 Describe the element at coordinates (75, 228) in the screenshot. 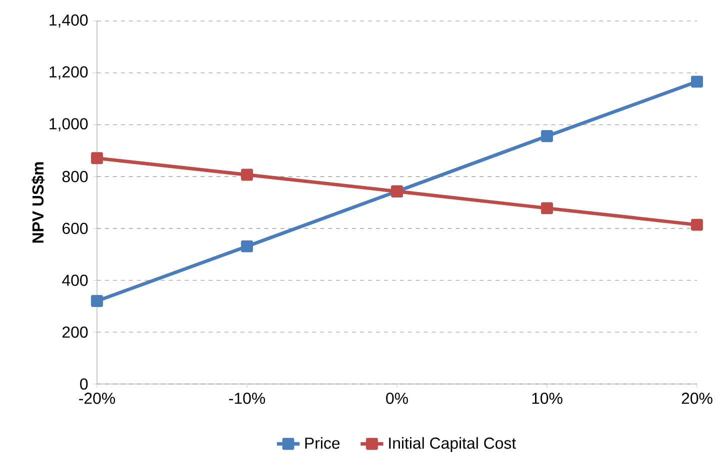

I see `y-tick-label: 600` at that location.